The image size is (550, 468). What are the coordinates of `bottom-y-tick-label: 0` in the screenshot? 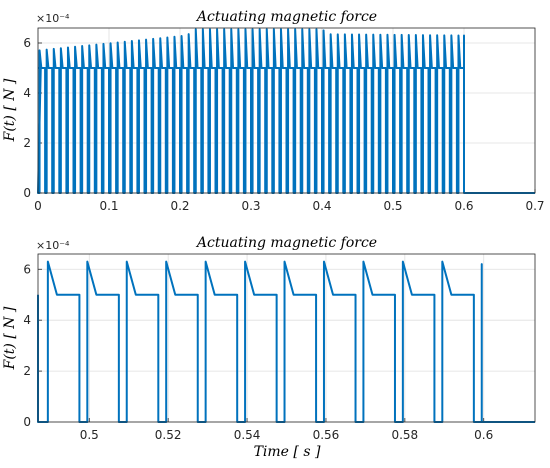 It's located at (27, 422).